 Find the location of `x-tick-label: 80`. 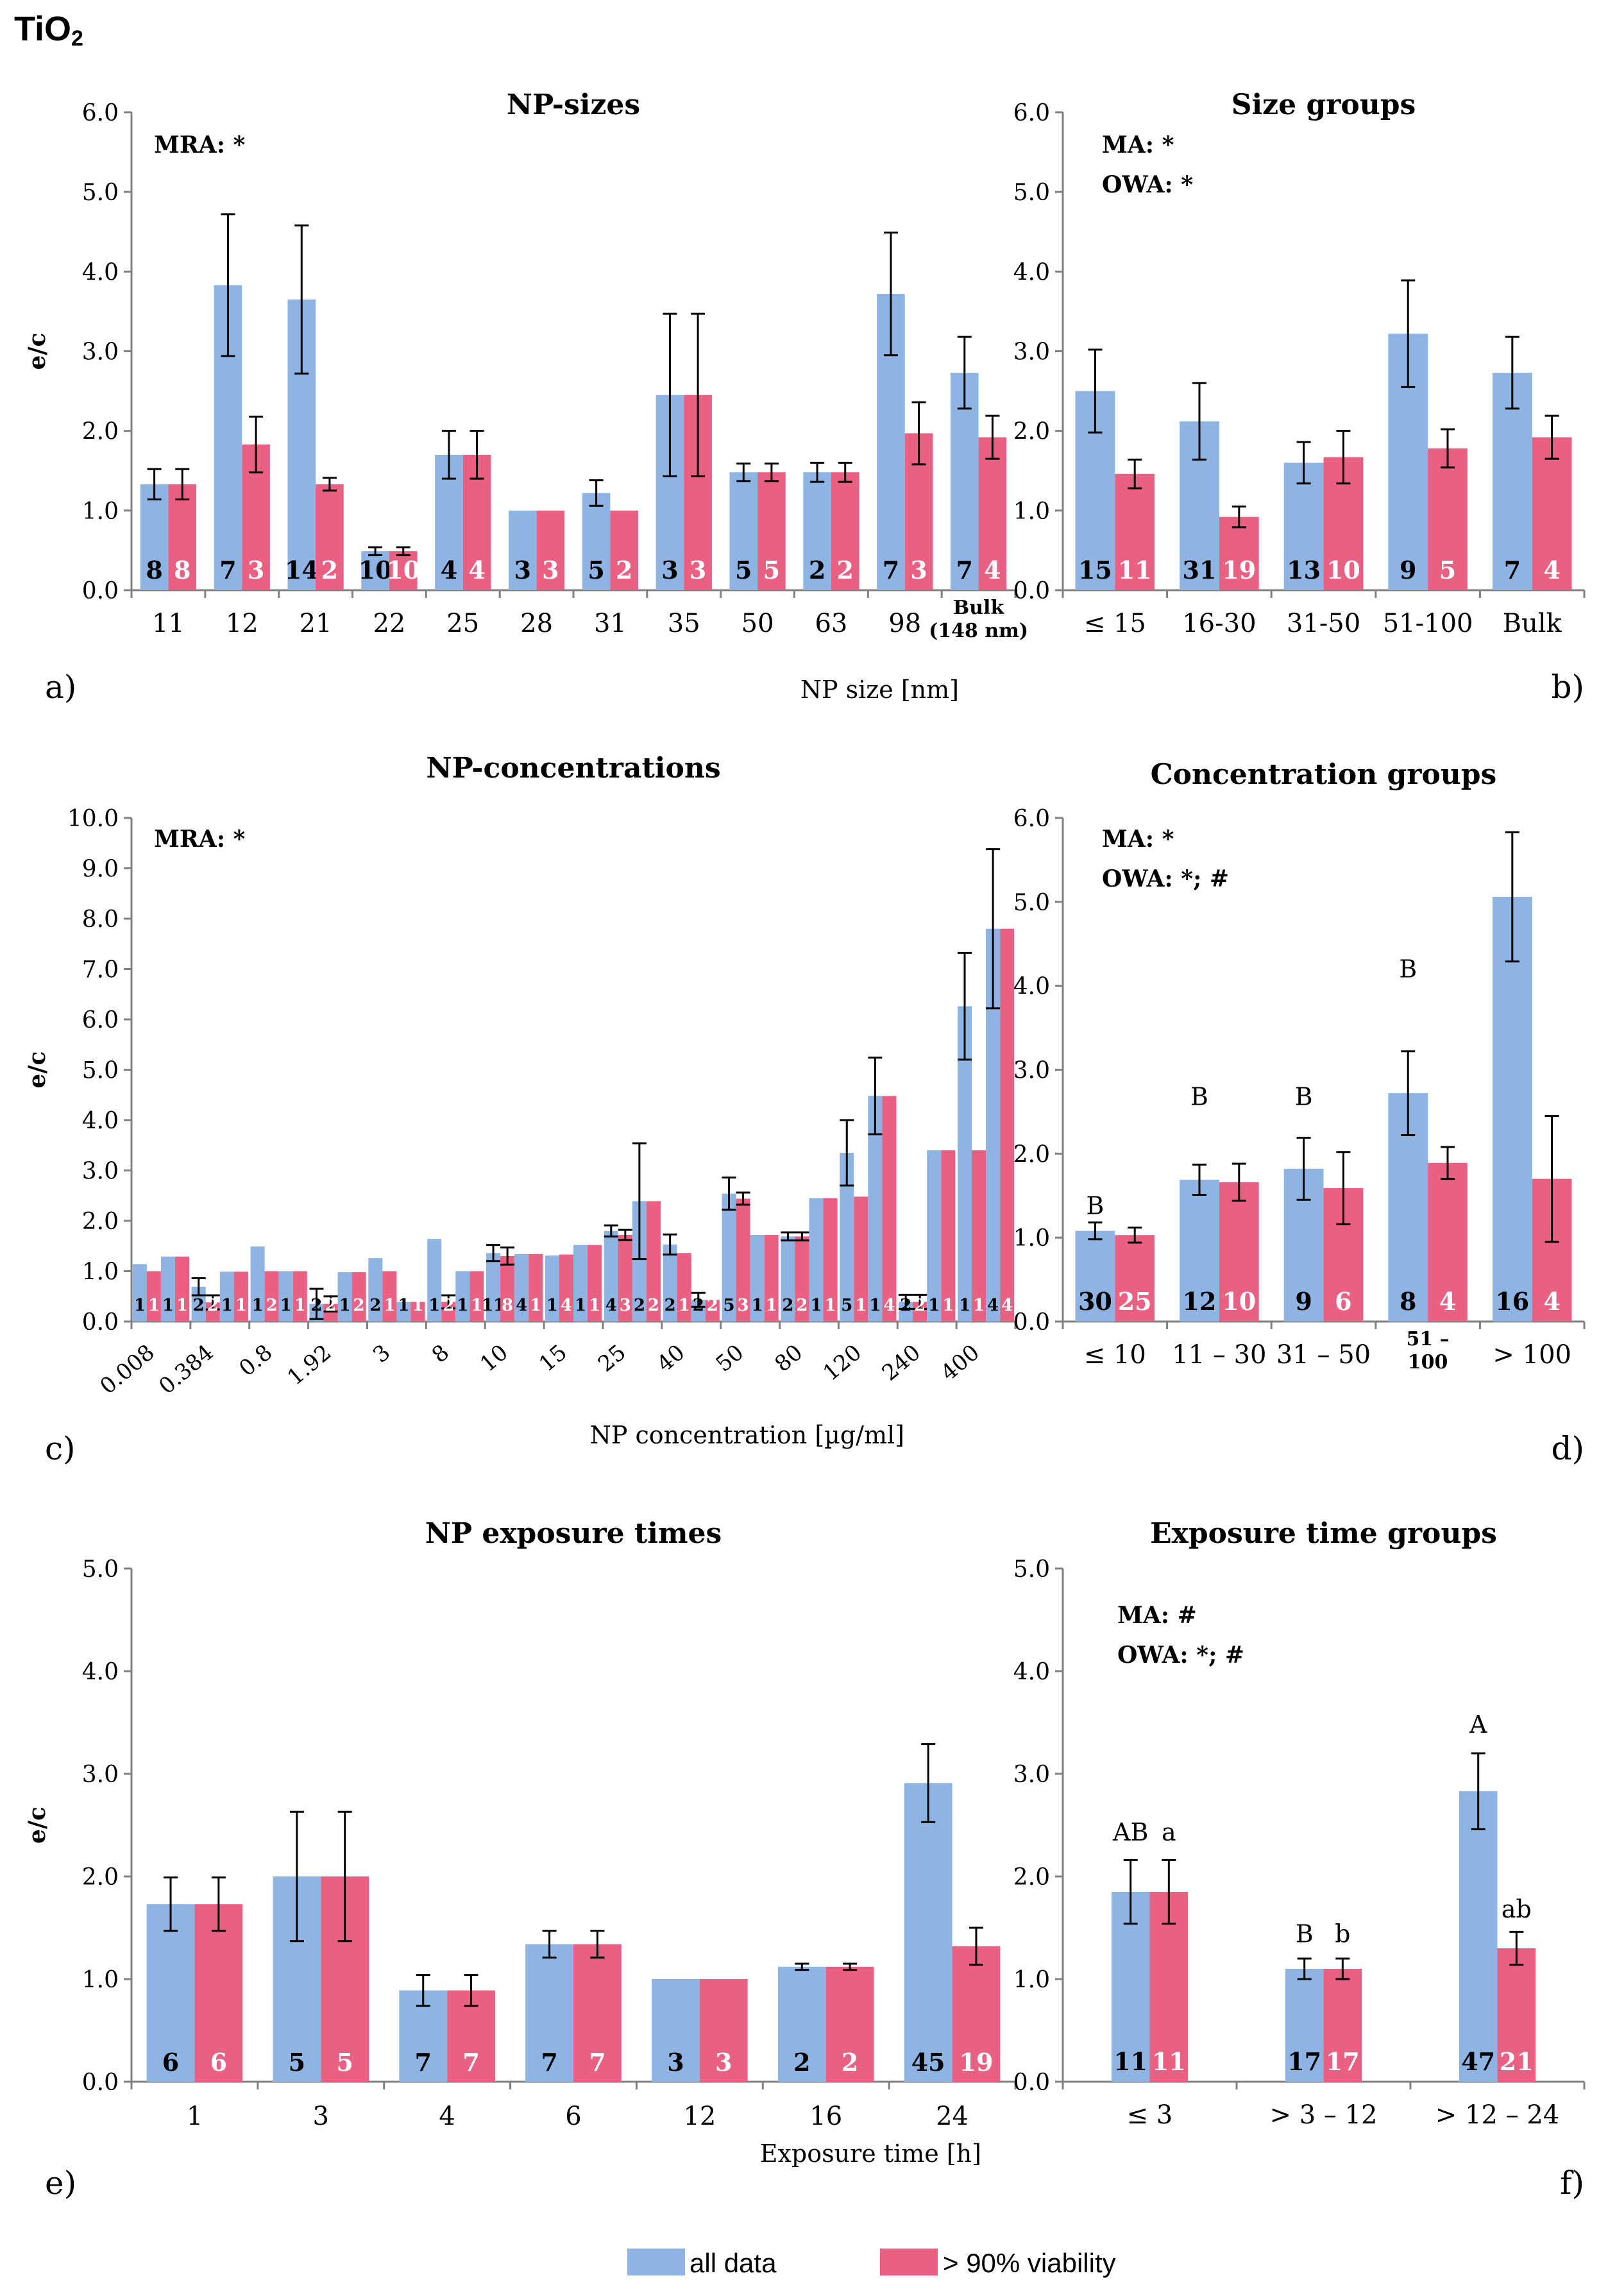

x-tick-label: 80 is located at coordinates (789, 1358).